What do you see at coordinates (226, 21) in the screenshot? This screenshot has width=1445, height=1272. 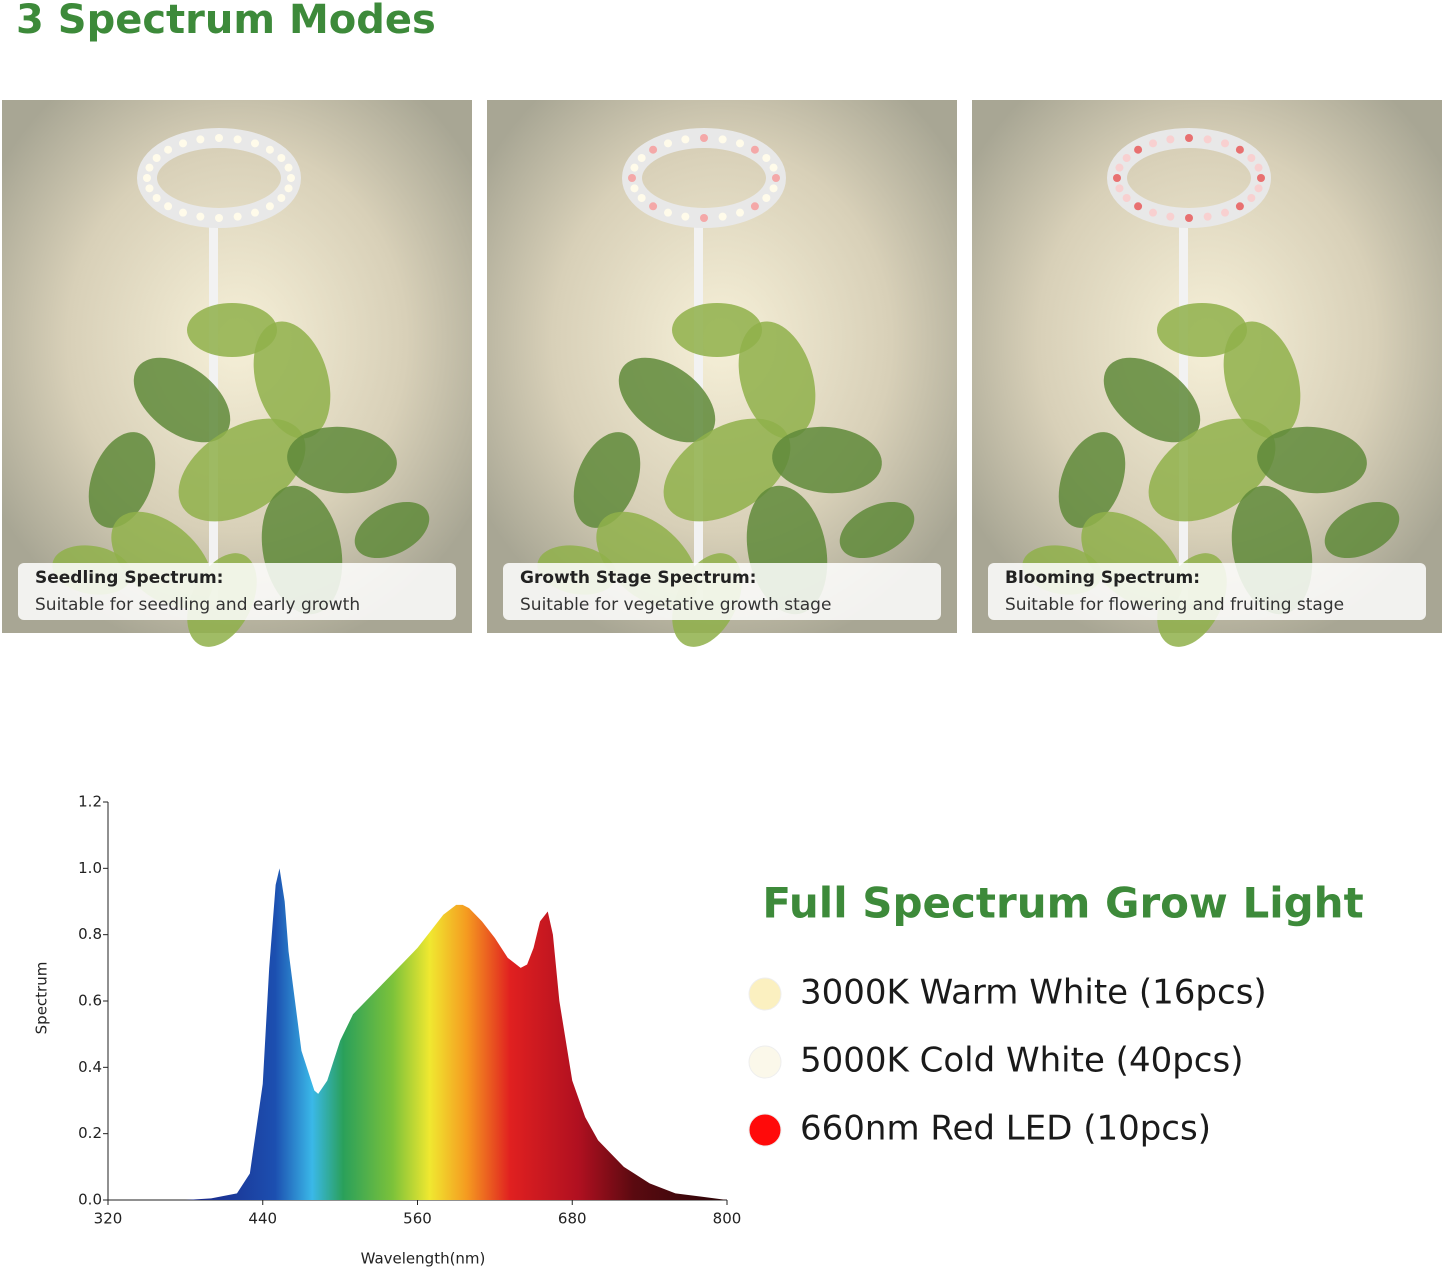 I see `page-title: 3 Spectrum Modes` at bounding box center [226, 21].